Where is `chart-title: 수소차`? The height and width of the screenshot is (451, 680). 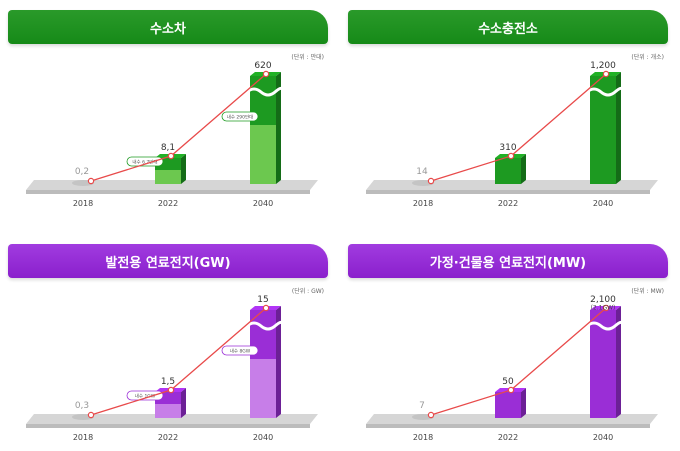
chart-title: 수소차 is located at coordinates (168, 27).